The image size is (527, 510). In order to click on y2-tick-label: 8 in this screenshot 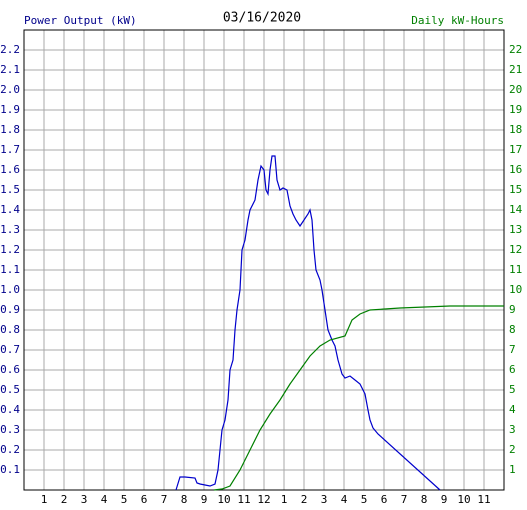, I will do `click(512, 329)`.